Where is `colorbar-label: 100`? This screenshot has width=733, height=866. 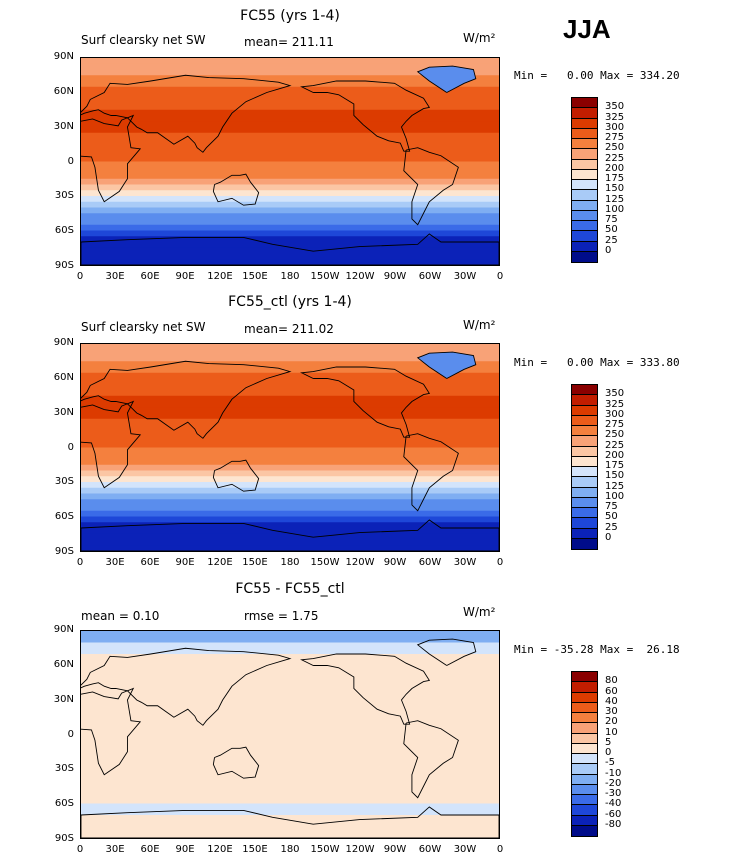
colorbar-label: 100 is located at coordinates (615, 209).